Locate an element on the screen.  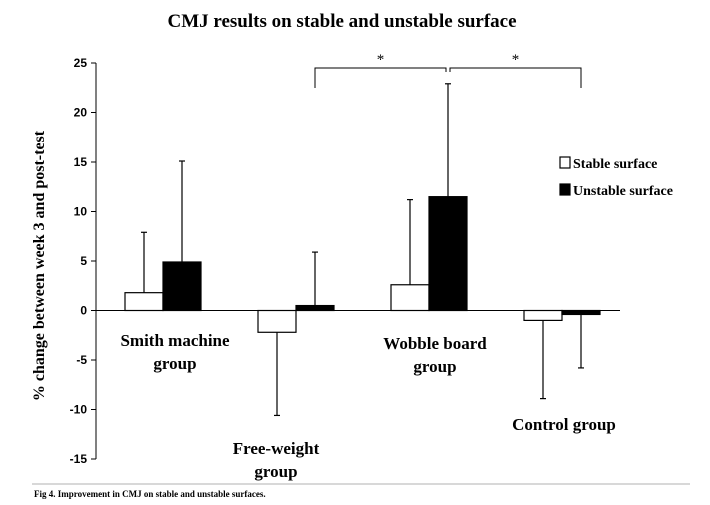
category-label: Smith machine is located at coordinates (175, 340).